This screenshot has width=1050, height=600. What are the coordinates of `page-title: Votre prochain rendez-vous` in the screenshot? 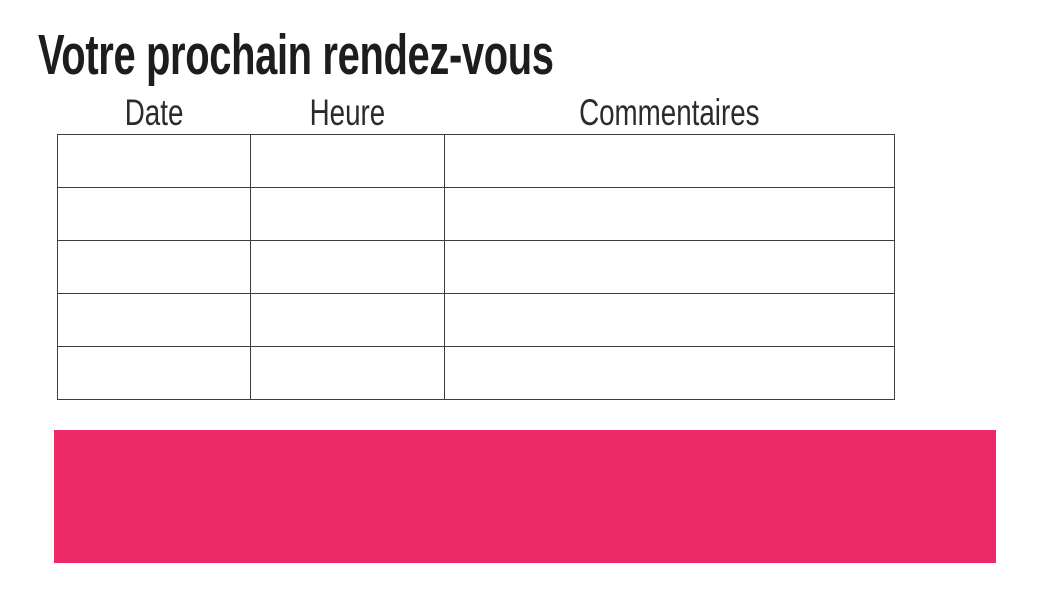 It's located at (406, 55).